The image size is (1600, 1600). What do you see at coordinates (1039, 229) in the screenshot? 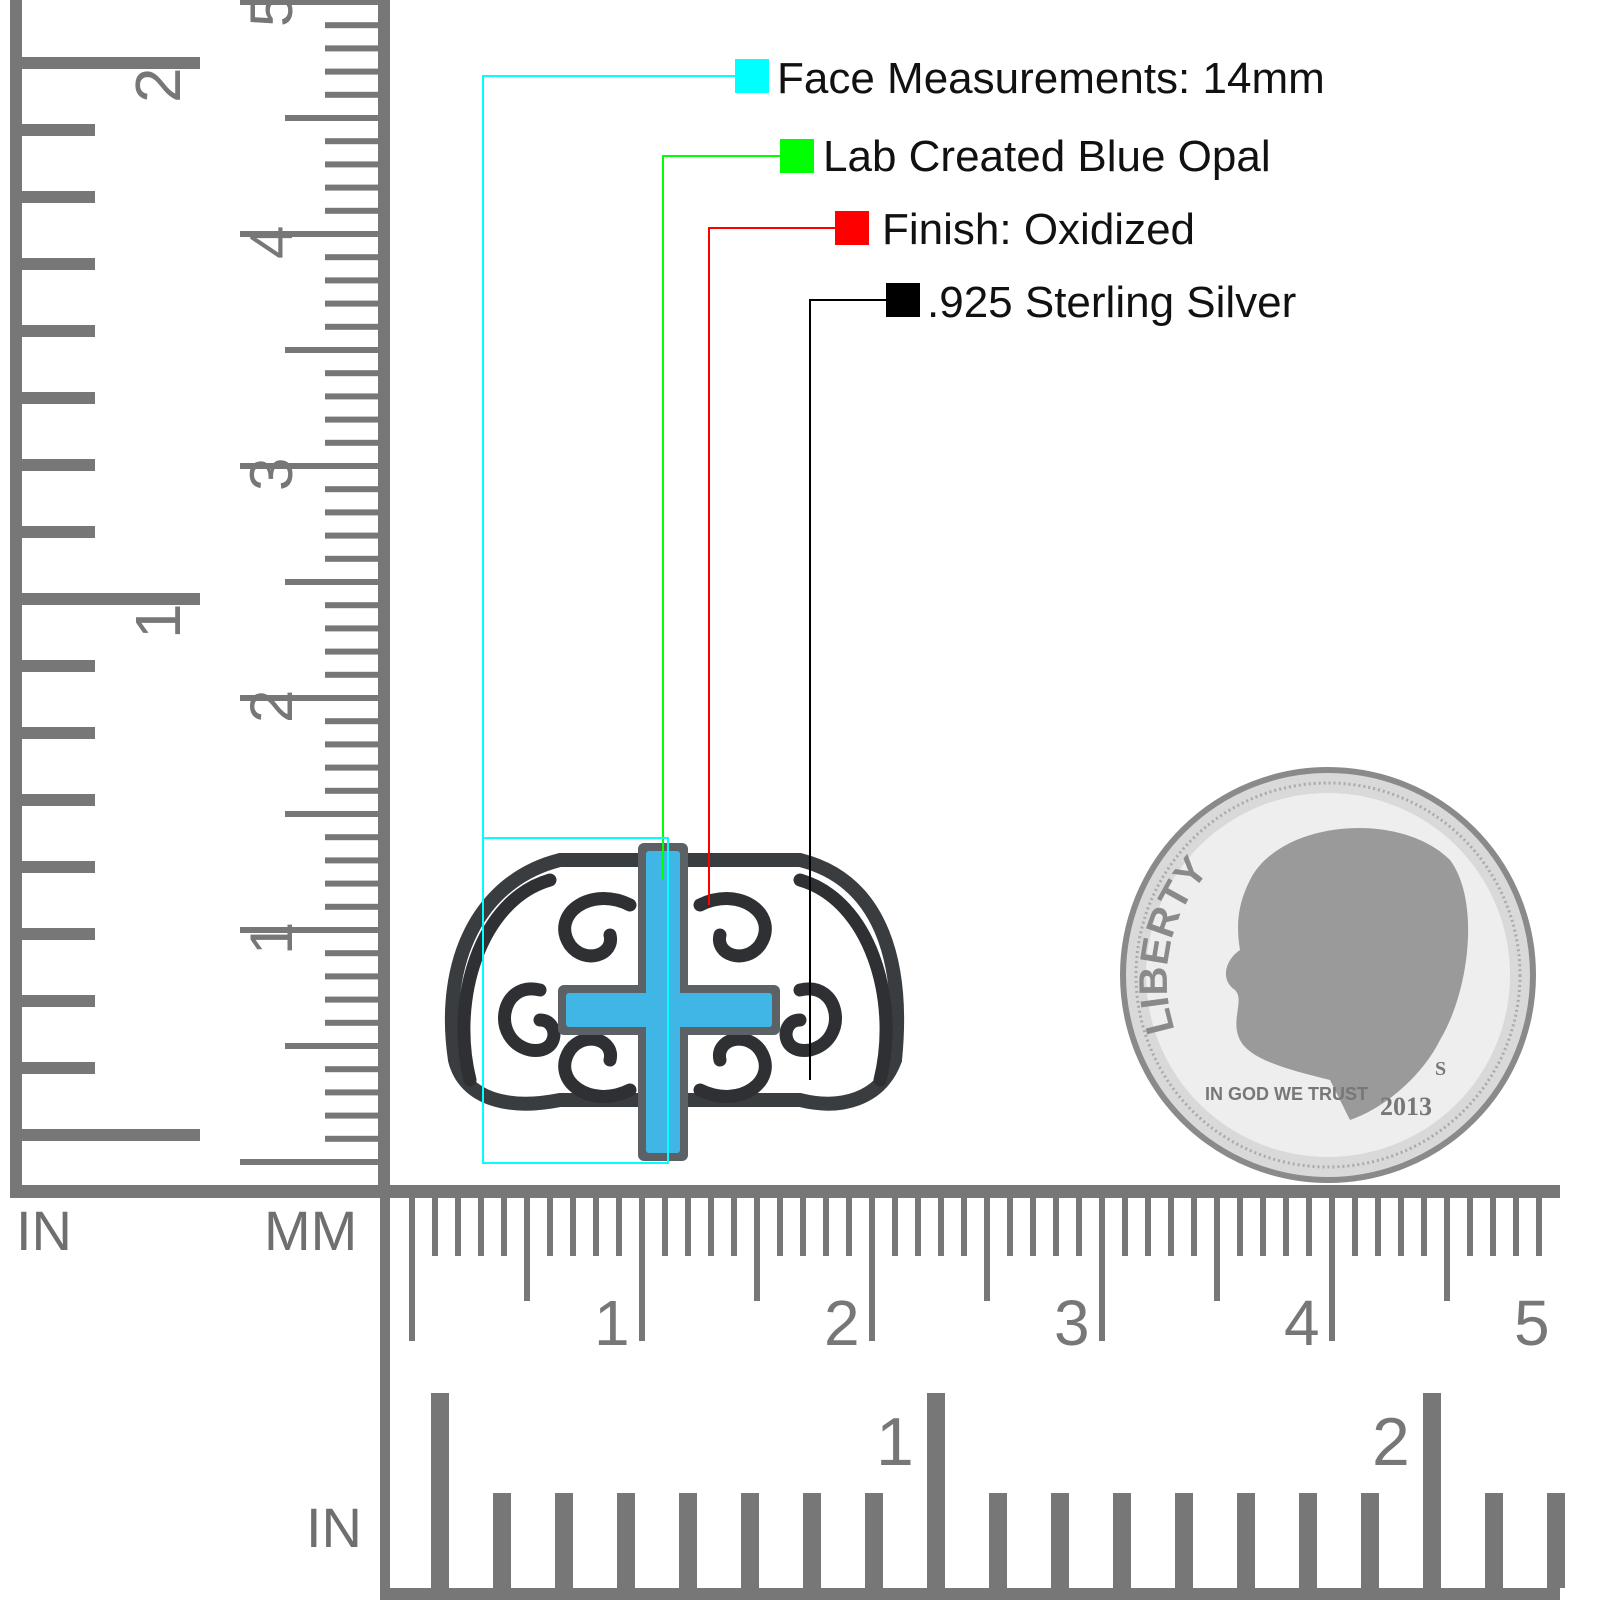
I see `legend-finish: Finish: Oxidized` at bounding box center [1039, 229].